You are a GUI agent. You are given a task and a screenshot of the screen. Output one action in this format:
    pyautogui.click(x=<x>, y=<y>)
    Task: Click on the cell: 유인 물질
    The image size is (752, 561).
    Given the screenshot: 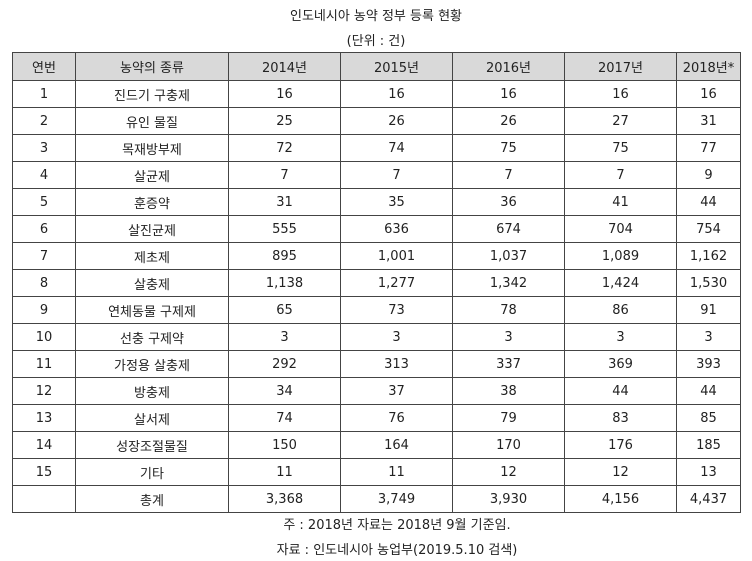 What is the action you would take?
    pyautogui.click(x=152, y=121)
    